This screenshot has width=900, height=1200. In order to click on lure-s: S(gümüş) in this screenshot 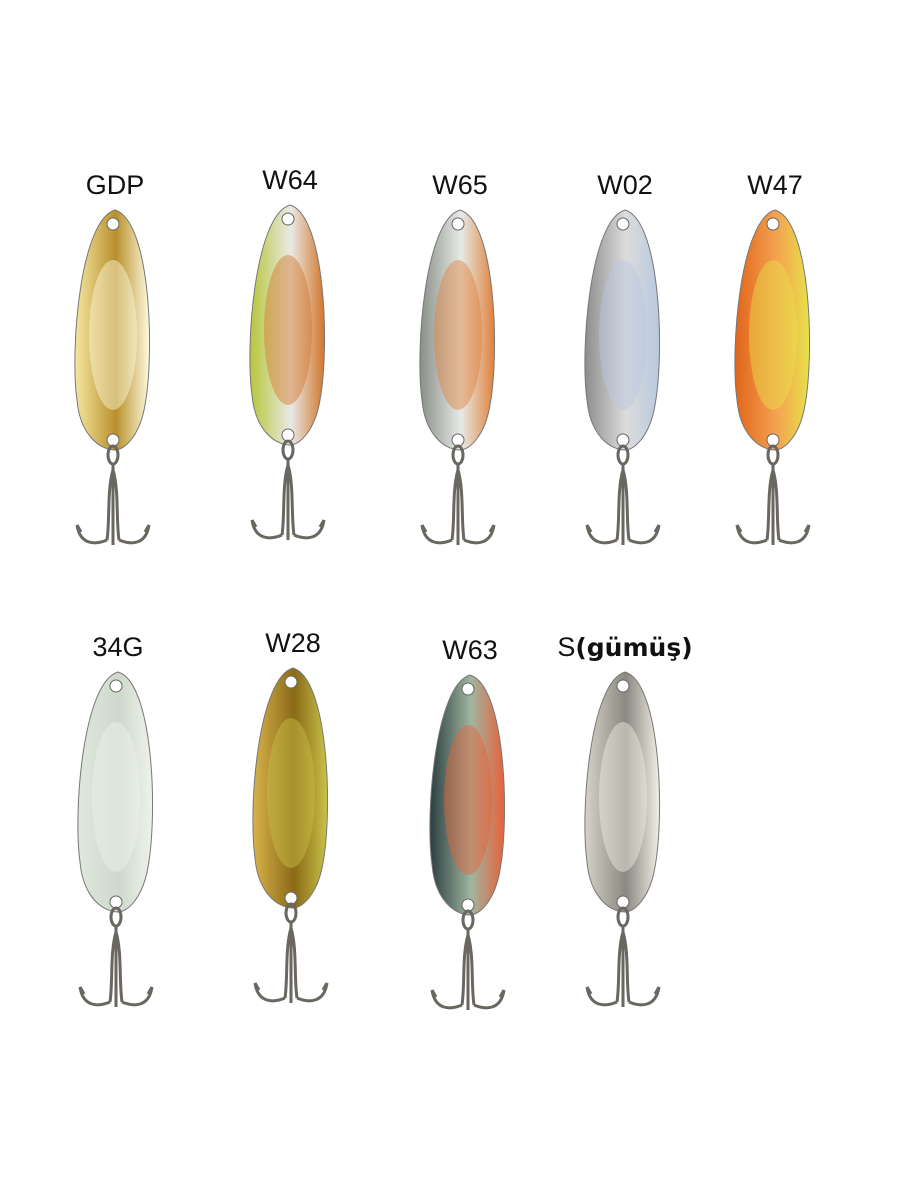, I will do `click(625, 842)`.